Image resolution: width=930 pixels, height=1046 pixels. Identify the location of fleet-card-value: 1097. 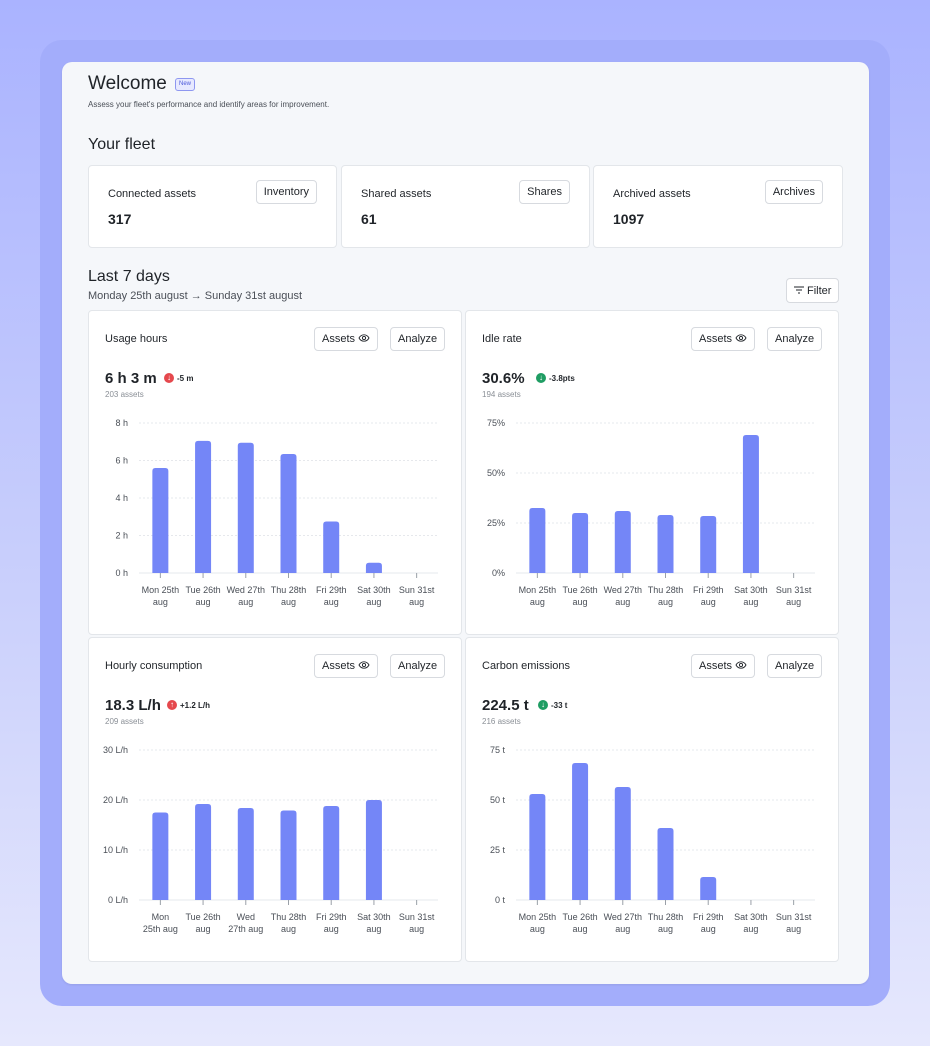
(629, 219).